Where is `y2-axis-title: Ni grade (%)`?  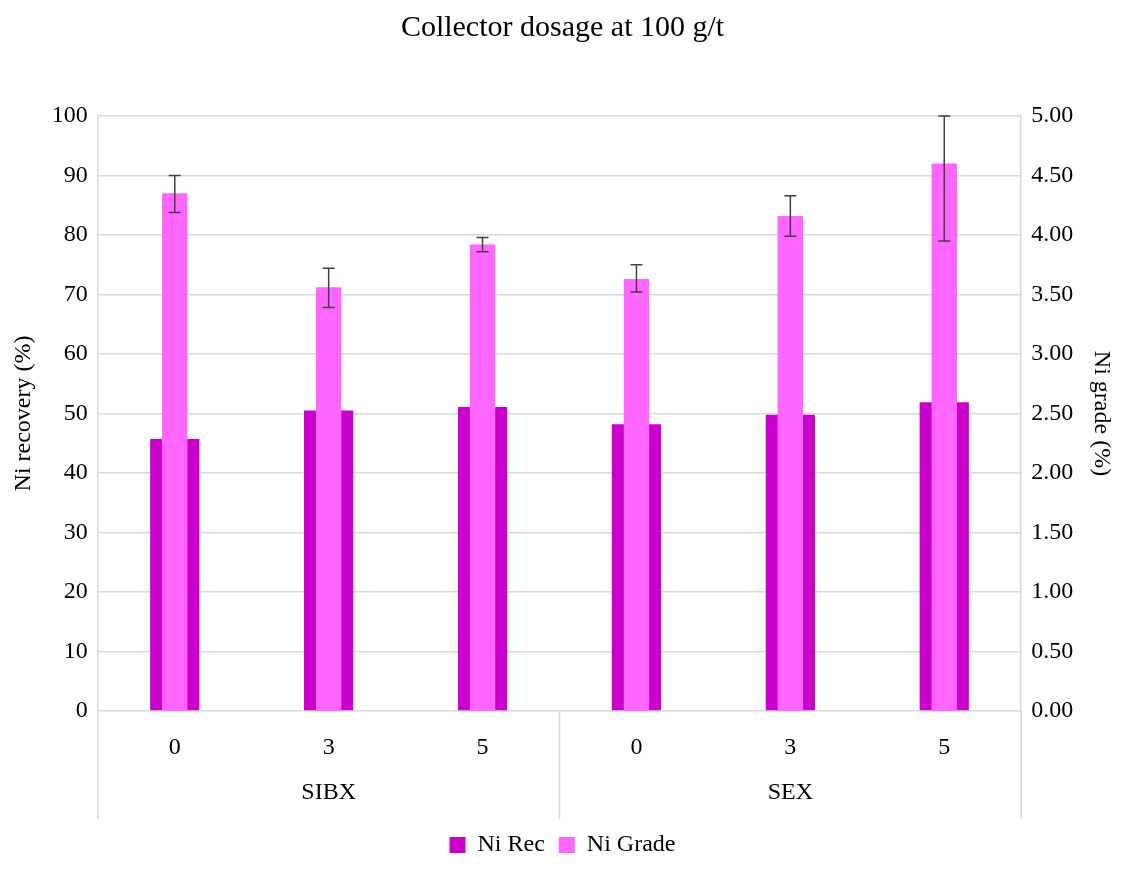 y2-axis-title: Ni grade (%) is located at coordinates (1103, 413).